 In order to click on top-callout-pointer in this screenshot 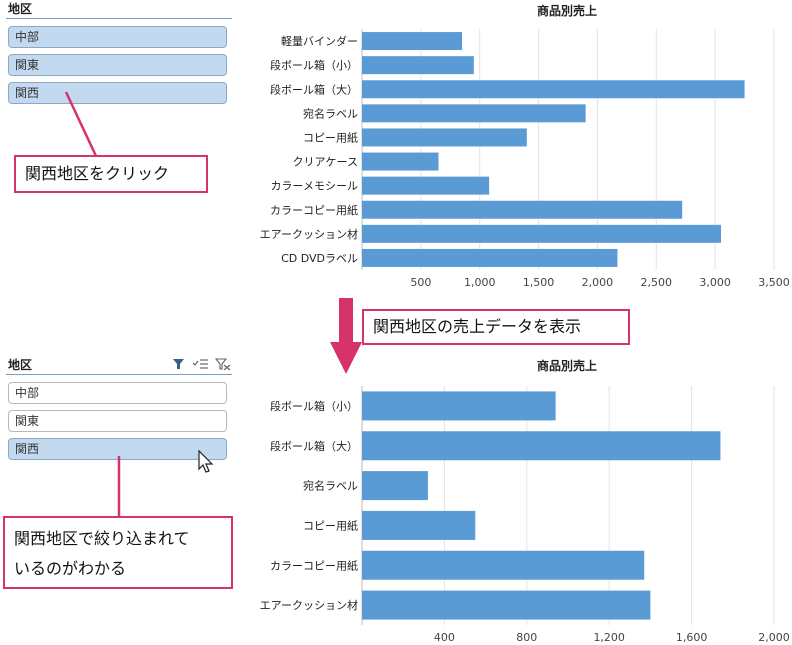, I will do `click(81, 124)`.